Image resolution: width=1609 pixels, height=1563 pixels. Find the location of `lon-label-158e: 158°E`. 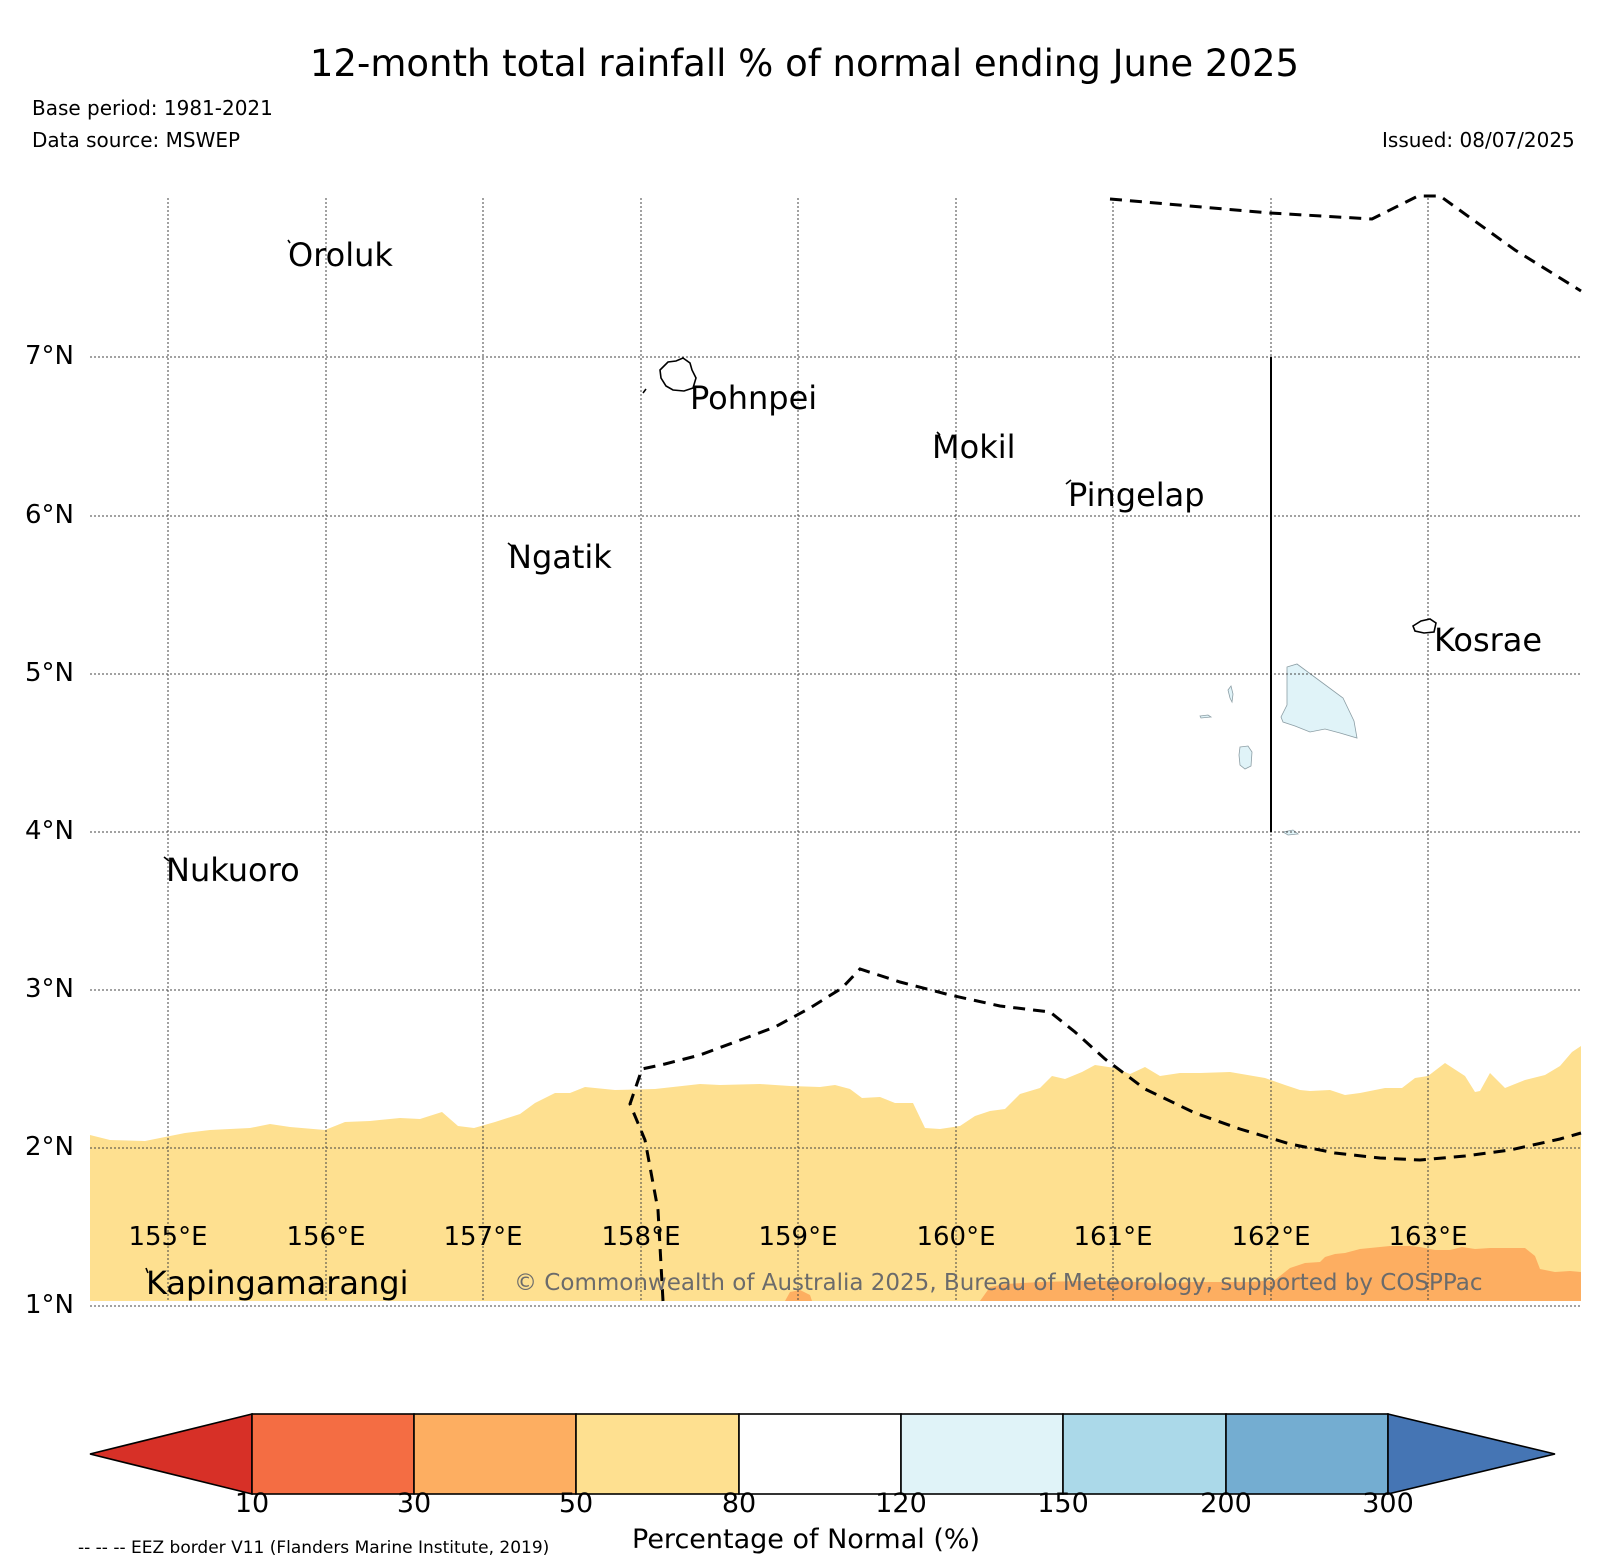

lon-label-158e: 158°E is located at coordinates (641, 1237).